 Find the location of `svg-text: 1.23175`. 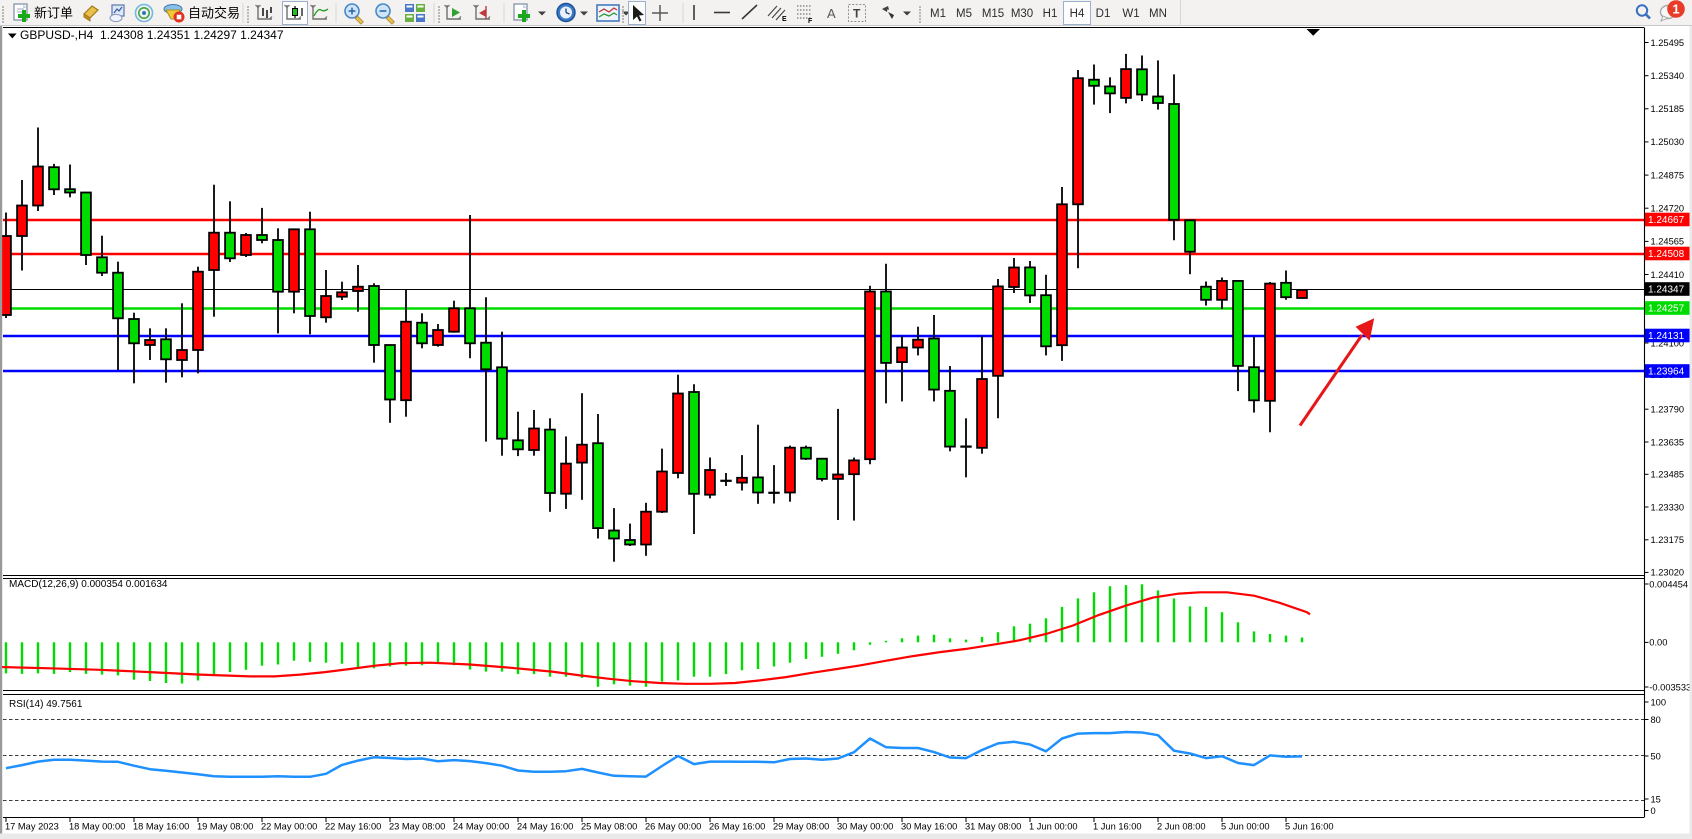

svg-text: 1.23175 is located at coordinates (1668, 540).